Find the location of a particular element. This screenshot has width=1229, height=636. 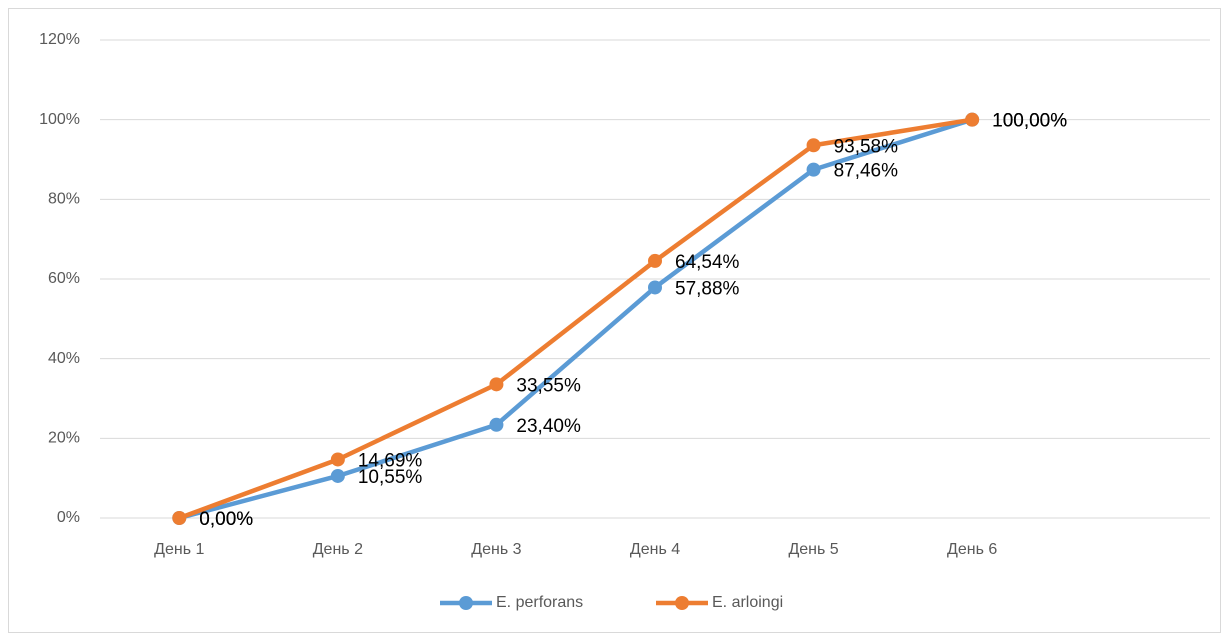

y-tick-label: 60% is located at coordinates (64, 278).